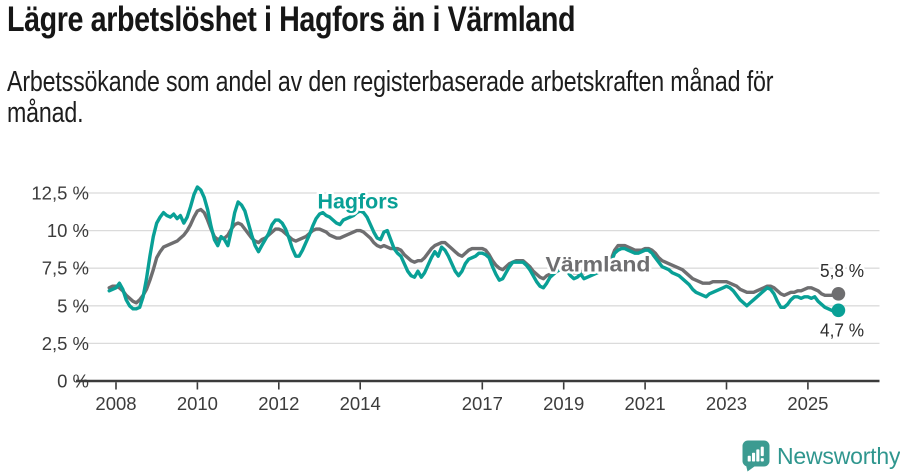 Image resolution: width=900 pixels, height=474 pixels. Describe the element at coordinates (645, 403) in the screenshot. I see `svg-text: 2021` at that location.